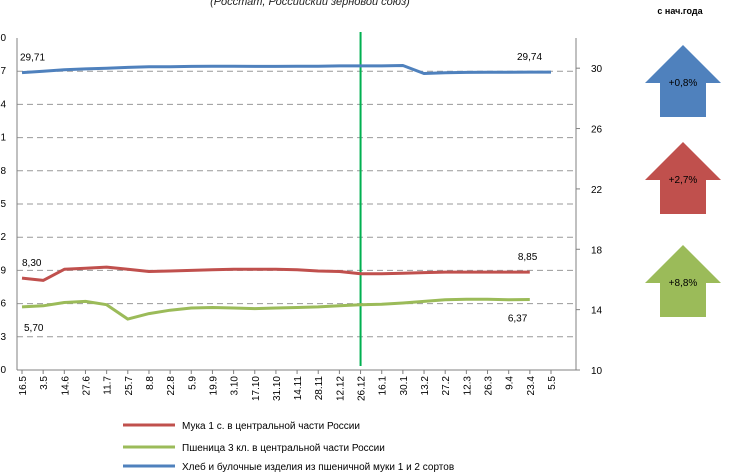  What do you see at coordinates (597, 69) in the screenshot?
I see `right-axis-tick: 30` at bounding box center [597, 69].